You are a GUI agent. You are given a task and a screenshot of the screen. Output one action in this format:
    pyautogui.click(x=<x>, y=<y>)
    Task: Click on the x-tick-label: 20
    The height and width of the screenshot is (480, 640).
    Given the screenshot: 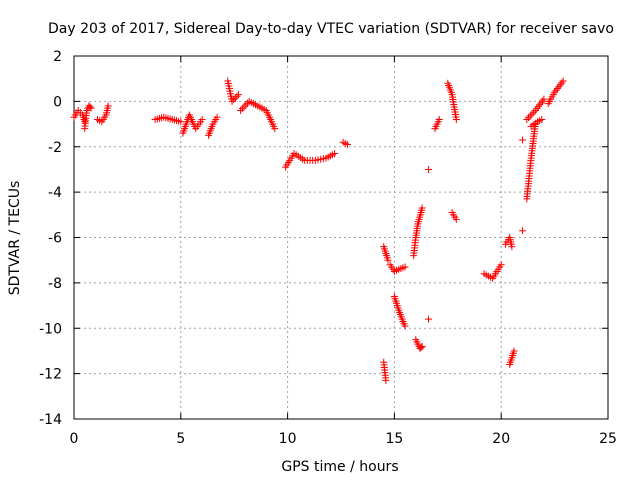 What is the action you would take?
    pyautogui.click(x=501, y=439)
    